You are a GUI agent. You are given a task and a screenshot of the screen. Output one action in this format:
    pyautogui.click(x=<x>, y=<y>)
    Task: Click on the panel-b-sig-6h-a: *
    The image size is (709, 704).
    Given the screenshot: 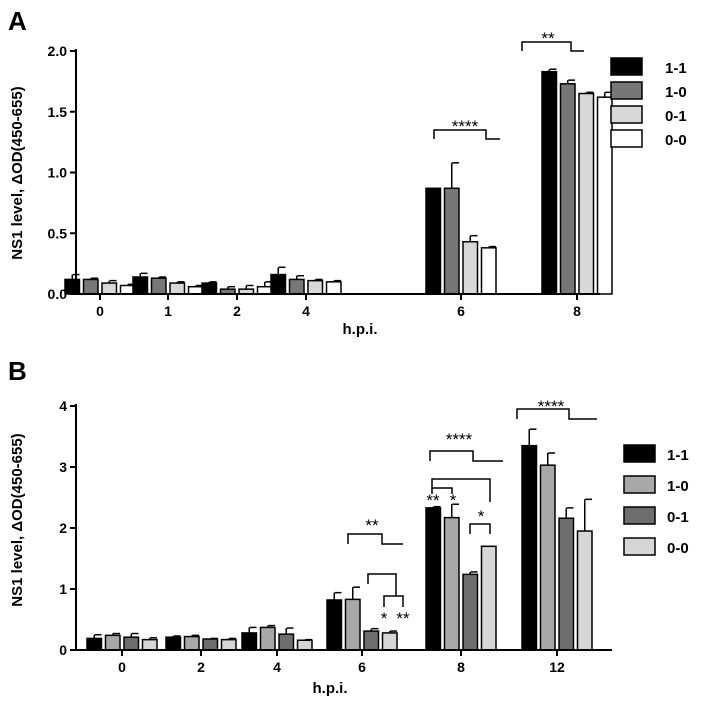 What is the action you would take?
    pyautogui.click(x=384, y=618)
    